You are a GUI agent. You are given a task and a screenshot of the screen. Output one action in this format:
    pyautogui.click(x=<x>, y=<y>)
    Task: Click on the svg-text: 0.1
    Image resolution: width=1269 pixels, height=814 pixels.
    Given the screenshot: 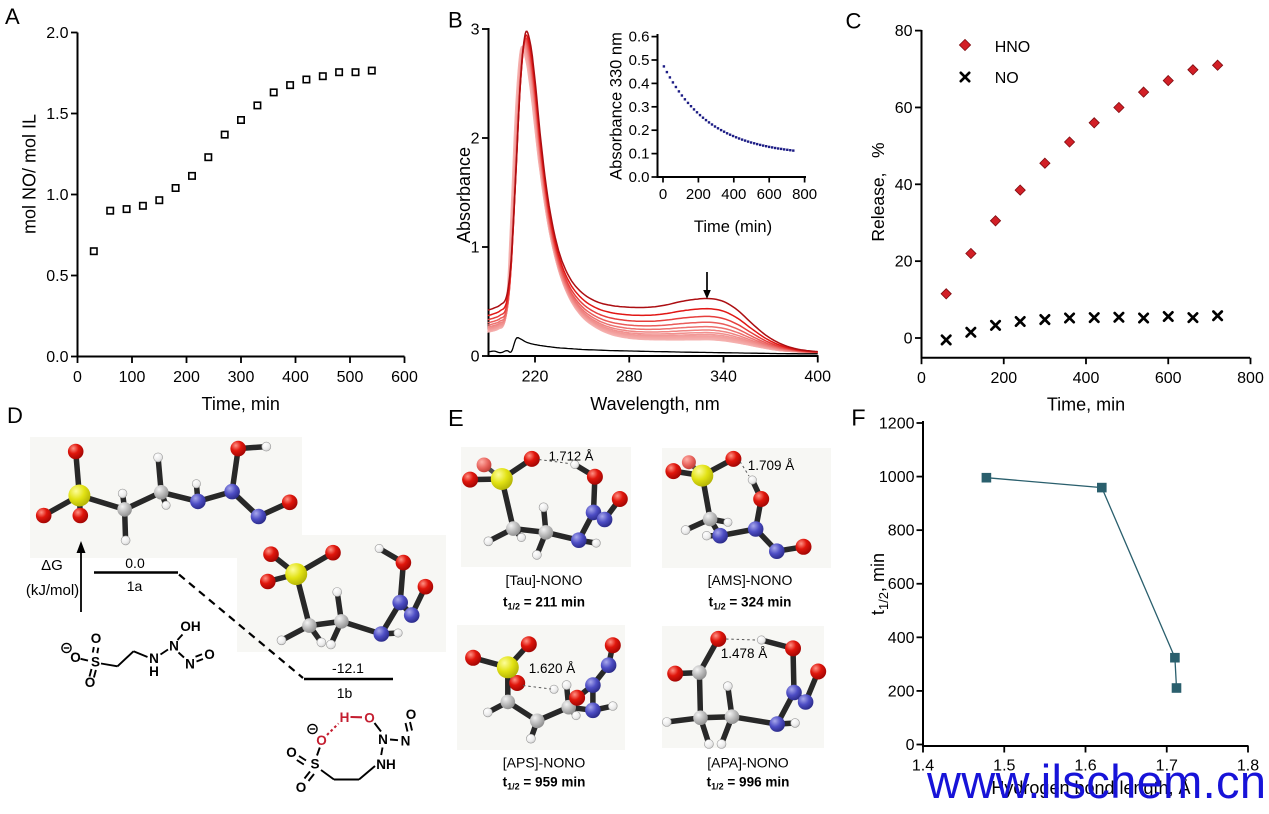 What is the action you would take?
    pyautogui.click(x=639, y=154)
    